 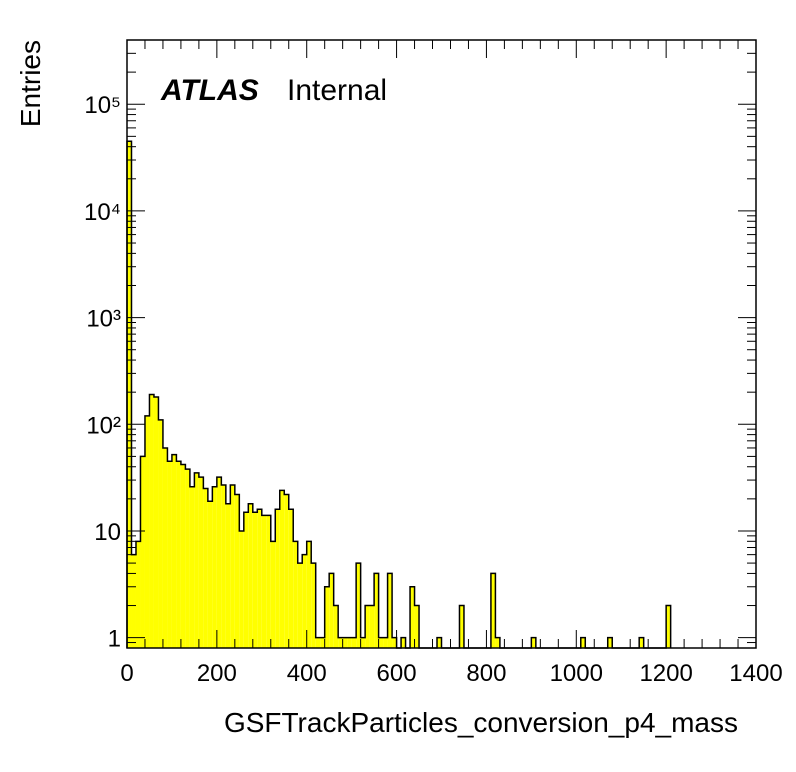 I want to click on y-tick-label: 10, so click(x=107, y=532).